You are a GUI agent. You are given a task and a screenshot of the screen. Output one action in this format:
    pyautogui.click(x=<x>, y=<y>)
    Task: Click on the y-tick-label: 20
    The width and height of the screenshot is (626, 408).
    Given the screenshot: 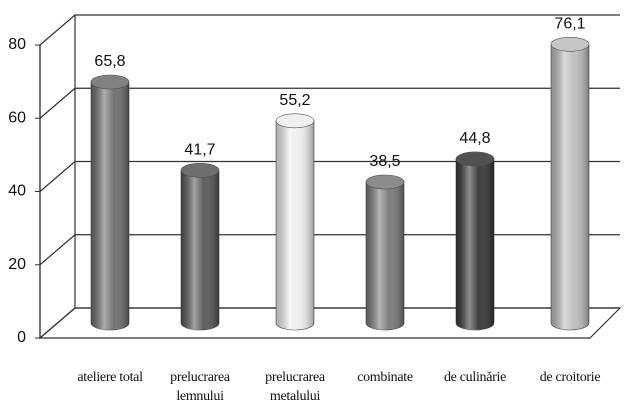 What is the action you would take?
    pyautogui.click(x=17, y=264)
    